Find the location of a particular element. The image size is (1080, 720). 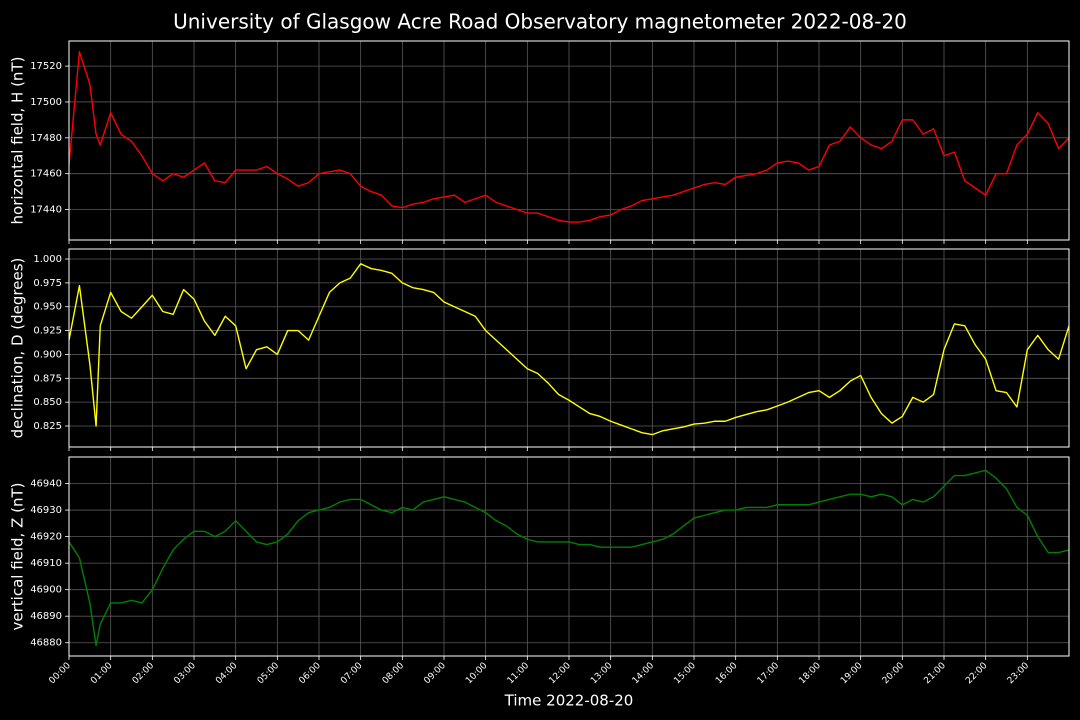

y-axis-label: declination, D (degrees) is located at coordinates (18, 348).